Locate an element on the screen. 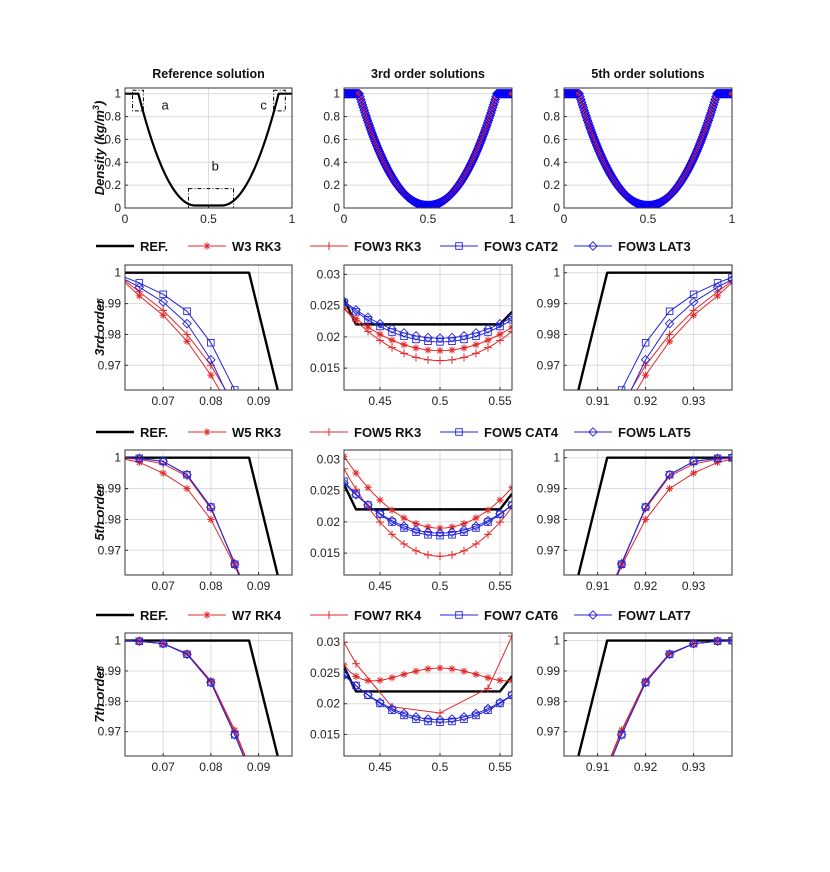 This screenshot has width=830, height=872. y-tick-label: 0.4 is located at coordinates (331, 162).